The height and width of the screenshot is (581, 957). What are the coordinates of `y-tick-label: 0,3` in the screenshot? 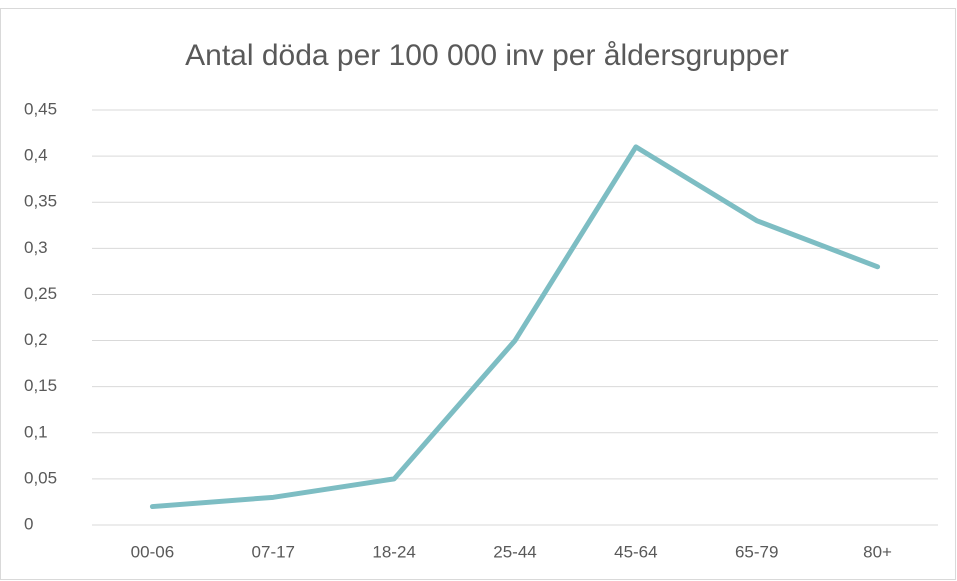 It's located at (36, 247).